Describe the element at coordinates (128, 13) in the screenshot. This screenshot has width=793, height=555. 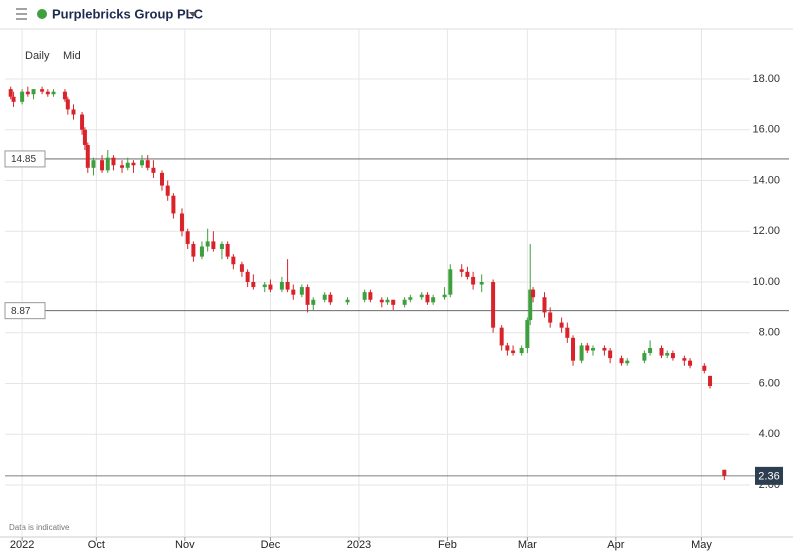
I see `instrument-title: Purplebricks Group PLC` at that location.